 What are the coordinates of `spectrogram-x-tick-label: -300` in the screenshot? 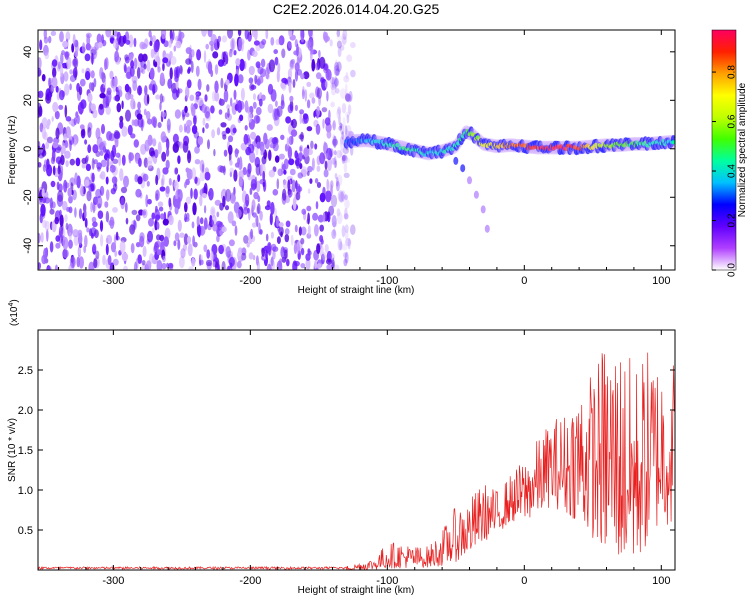 It's located at (113, 281).